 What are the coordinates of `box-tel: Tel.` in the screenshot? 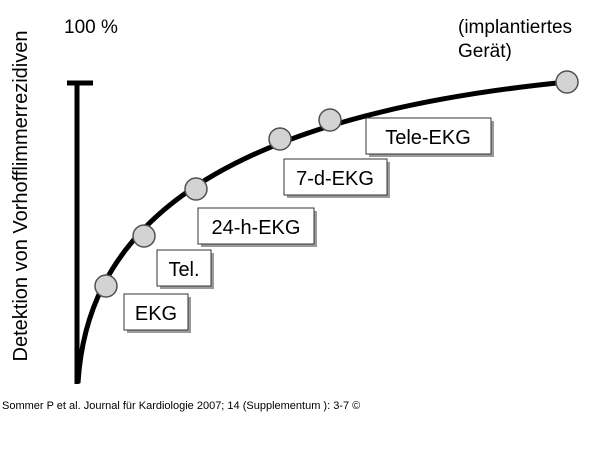 It's located at (185, 269).